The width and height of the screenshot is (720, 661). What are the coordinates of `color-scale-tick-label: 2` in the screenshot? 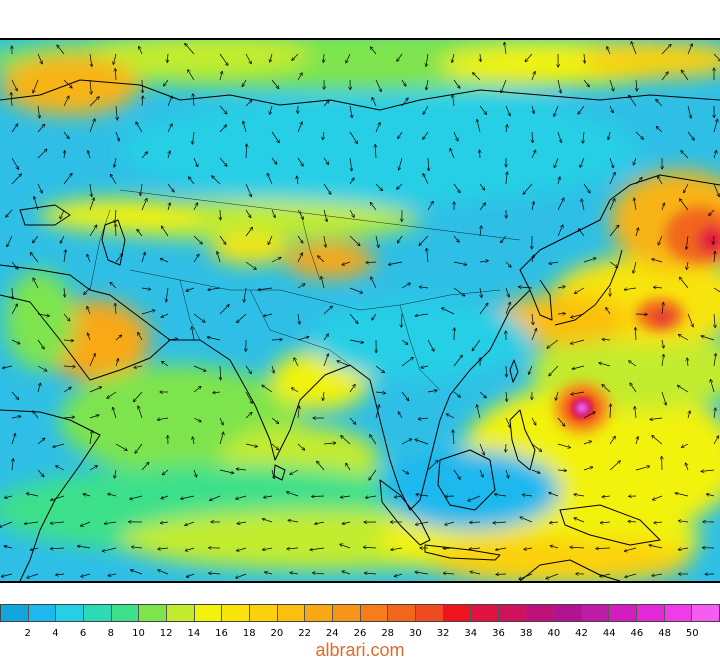 It's located at (28, 633).